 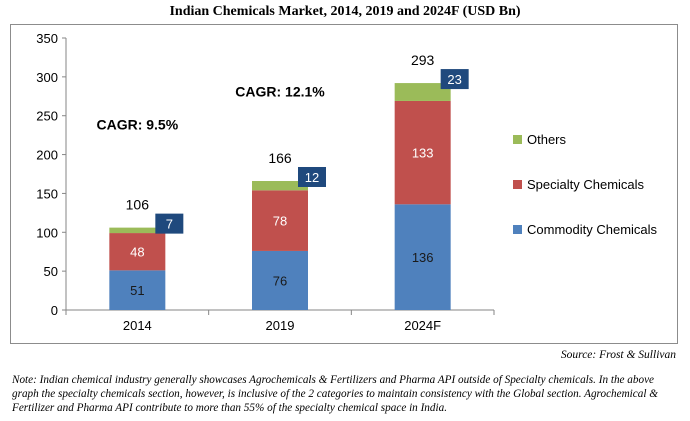 What do you see at coordinates (54, 310) in the screenshot?
I see `y-tick-label: 0` at bounding box center [54, 310].